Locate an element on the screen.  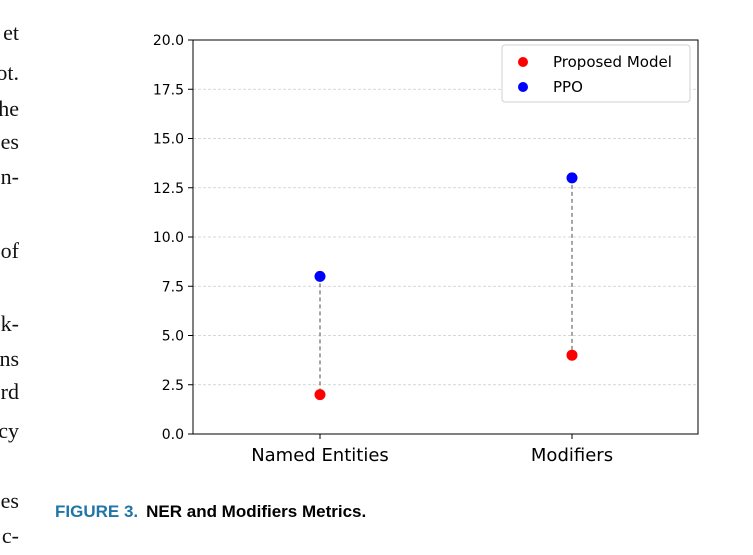
figure-caption: FIGURE 3. NER and Modifiers Metrics. is located at coordinates (210, 512).